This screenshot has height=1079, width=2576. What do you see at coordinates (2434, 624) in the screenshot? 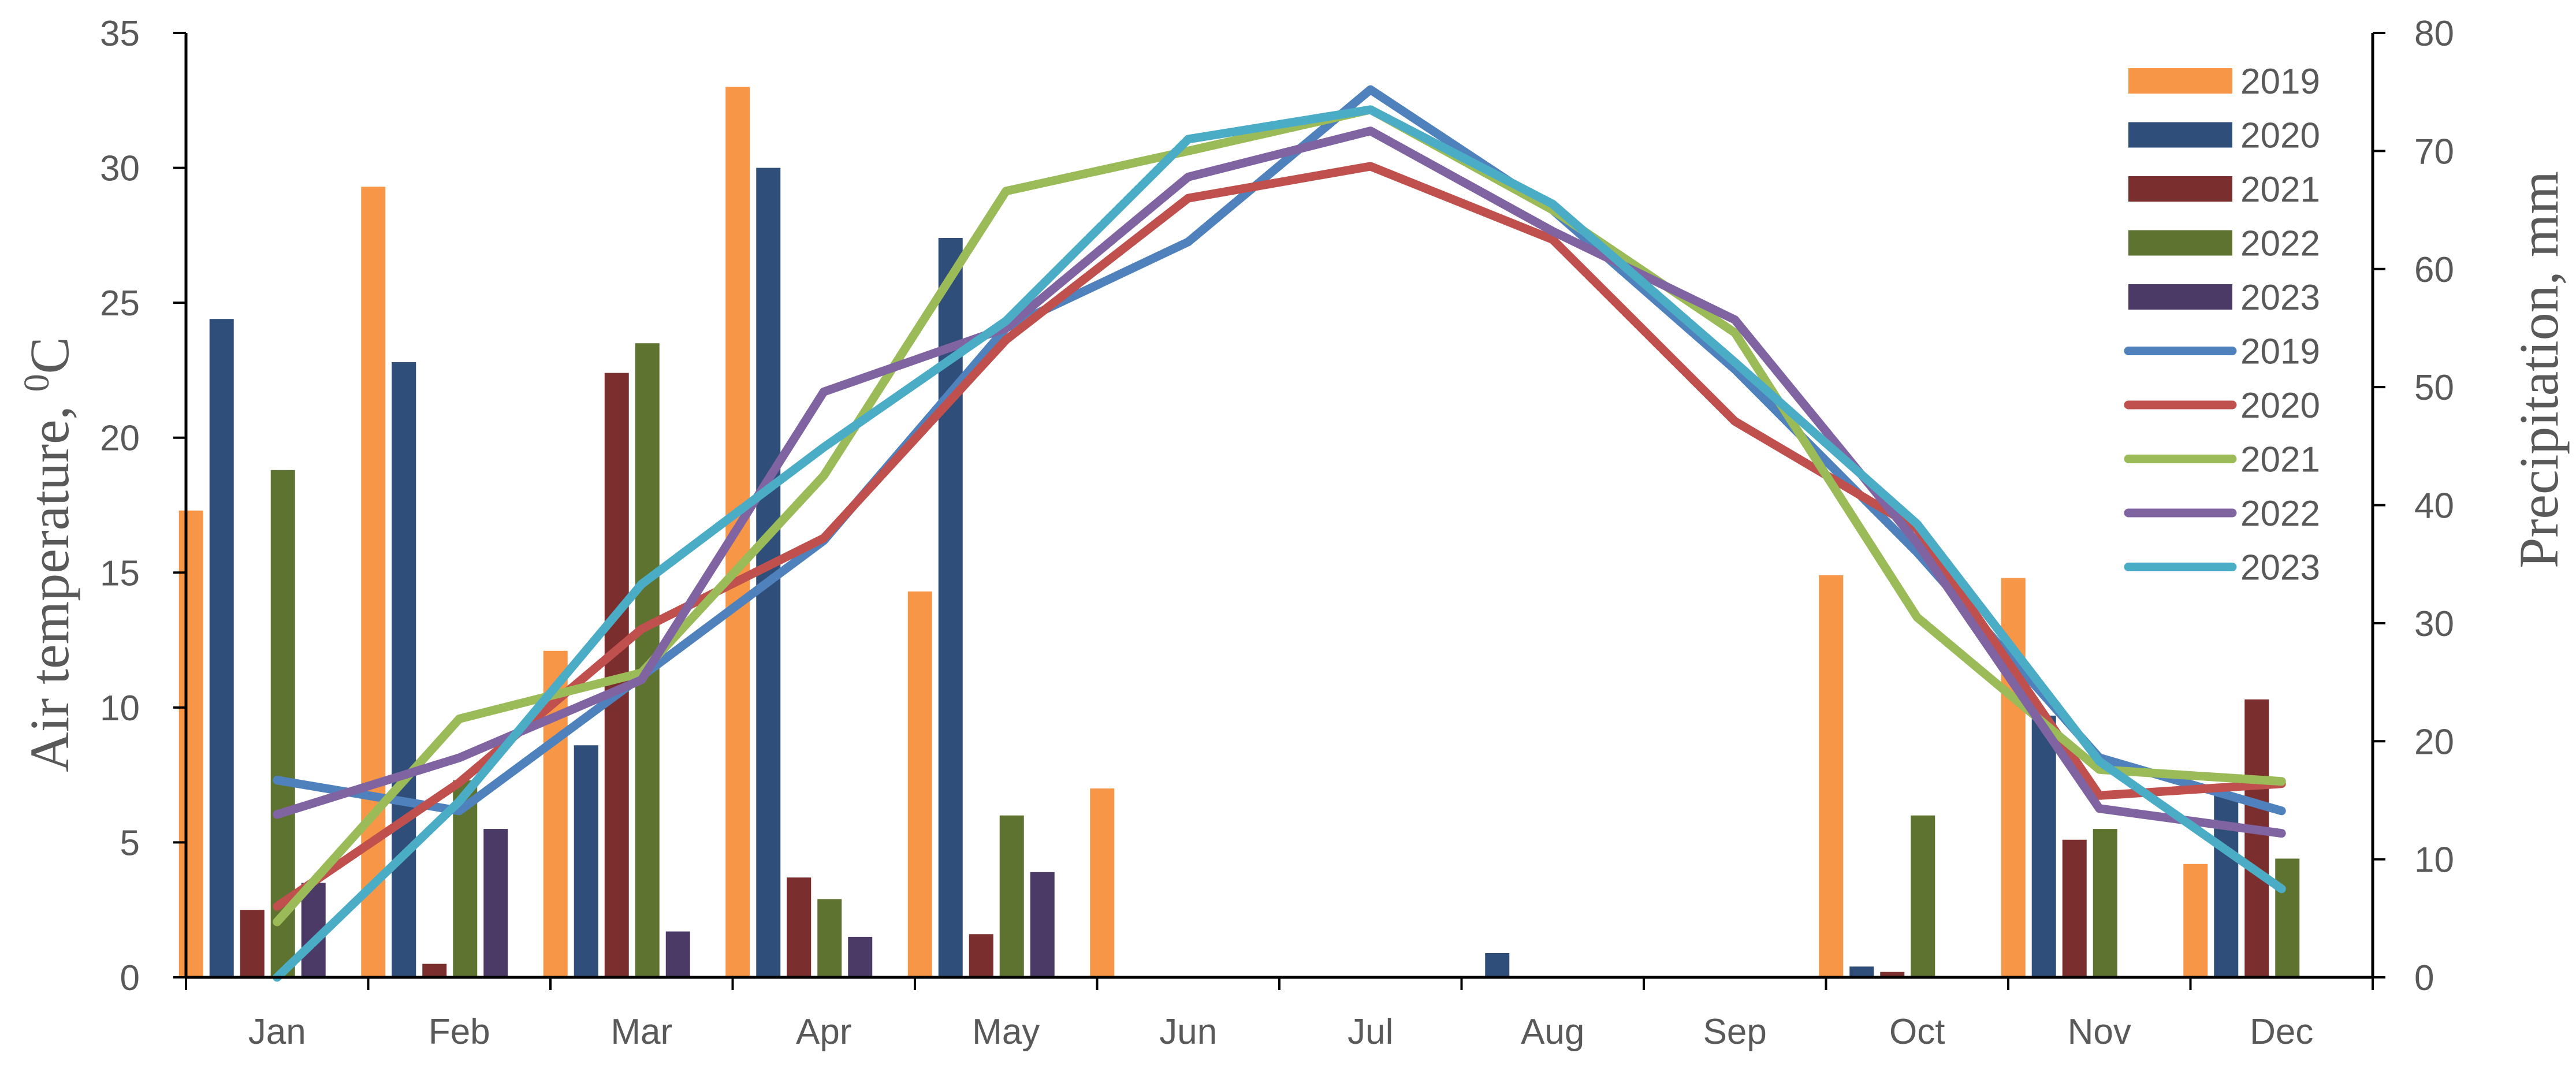
I see `y2-tick-label: 30` at bounding box center [2434, 624].